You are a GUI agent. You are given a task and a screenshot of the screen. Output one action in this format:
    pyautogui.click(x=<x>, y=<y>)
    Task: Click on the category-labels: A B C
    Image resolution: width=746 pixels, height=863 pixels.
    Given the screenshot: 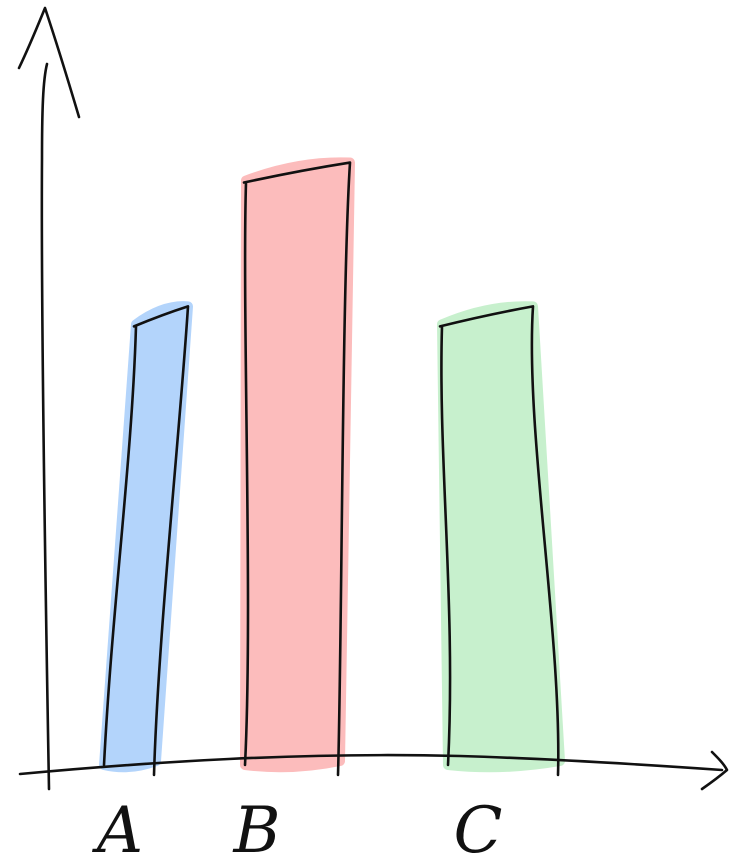 What is the action you would take?
    pyautogui.click(x=297, y=828)
    